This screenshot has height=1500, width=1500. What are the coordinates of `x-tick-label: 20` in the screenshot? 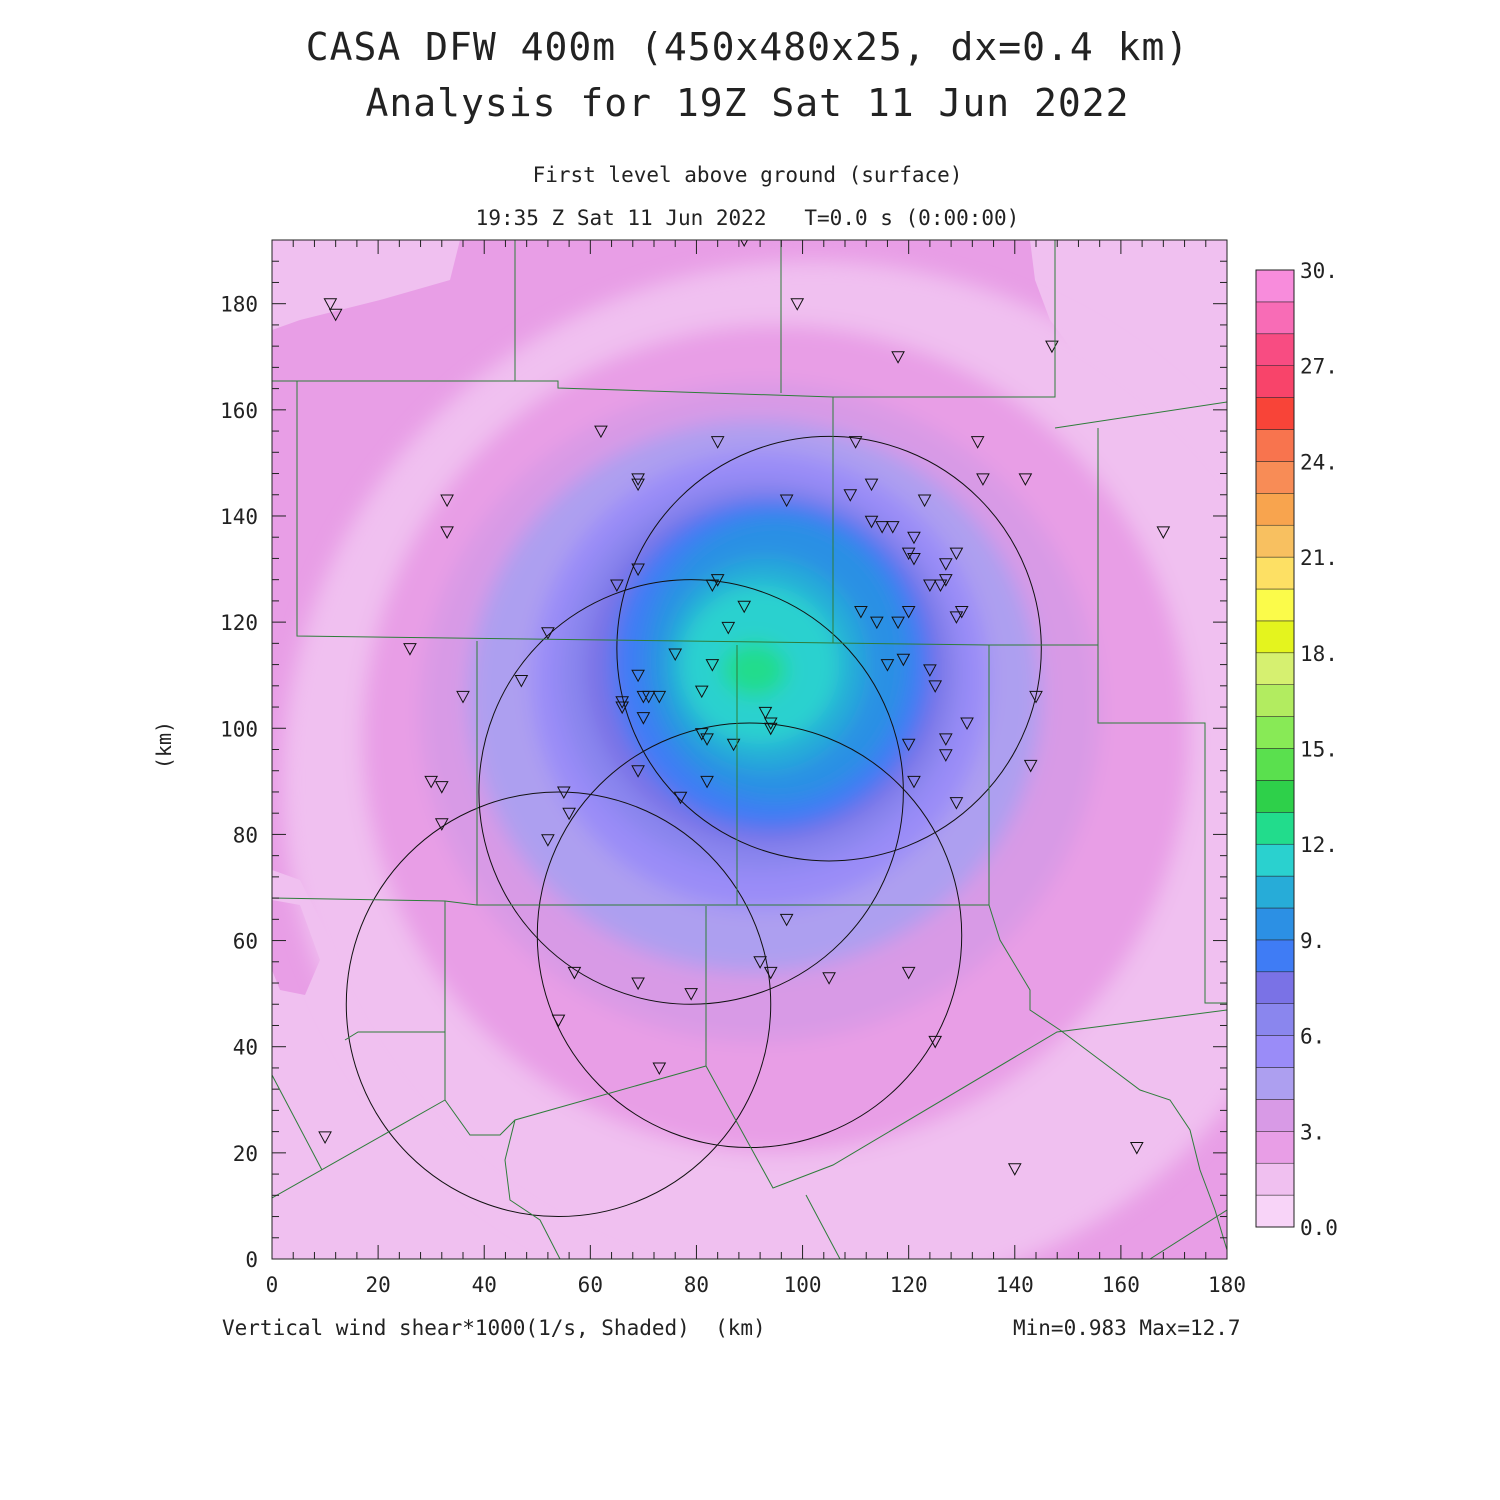 It's located at (377, 1285).